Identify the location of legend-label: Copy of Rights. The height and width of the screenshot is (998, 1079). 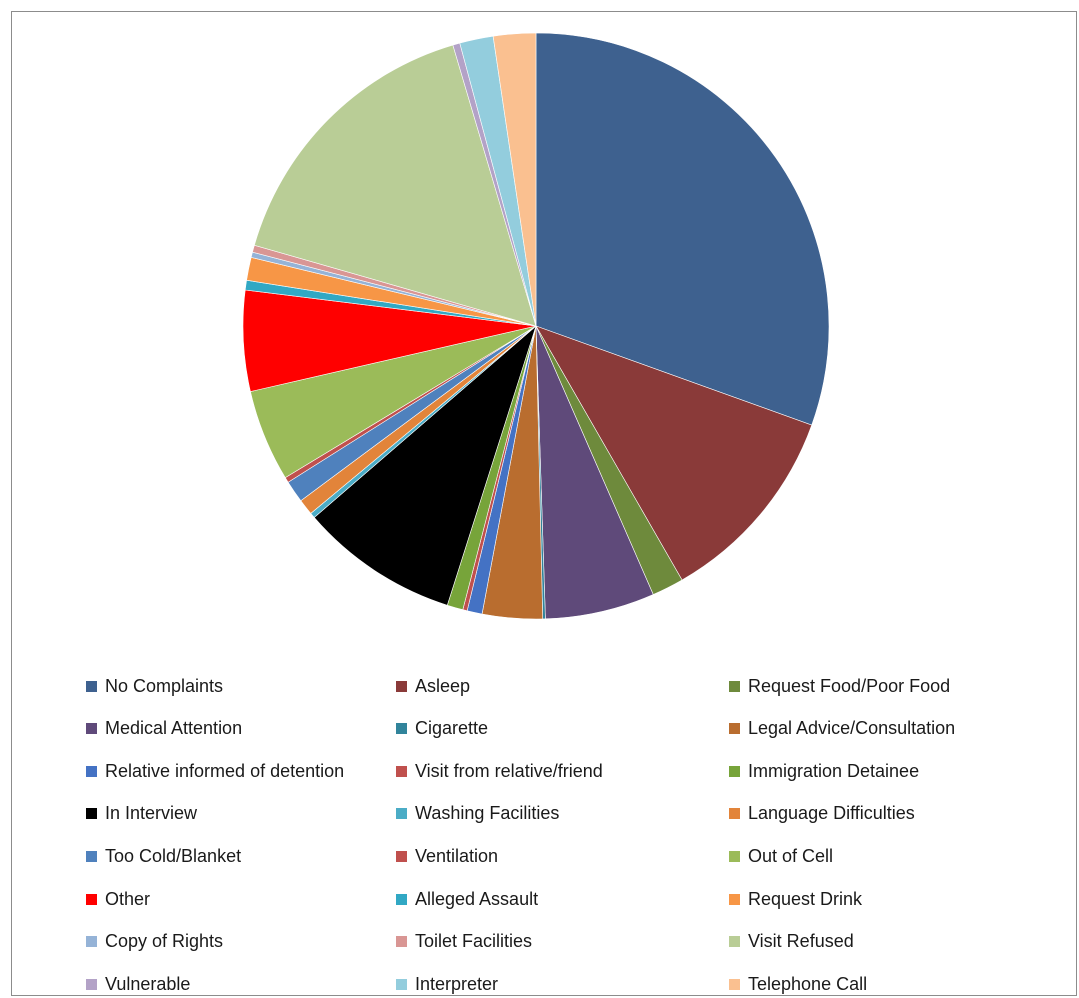
(164, 941).